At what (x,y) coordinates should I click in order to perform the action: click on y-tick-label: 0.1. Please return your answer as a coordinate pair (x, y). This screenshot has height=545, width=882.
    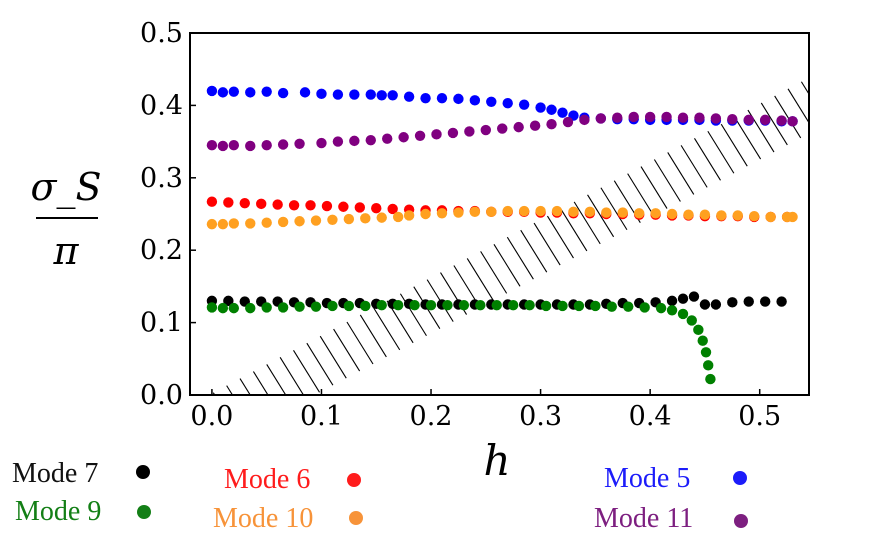
    Looking at the image, I should click on (161, 323).